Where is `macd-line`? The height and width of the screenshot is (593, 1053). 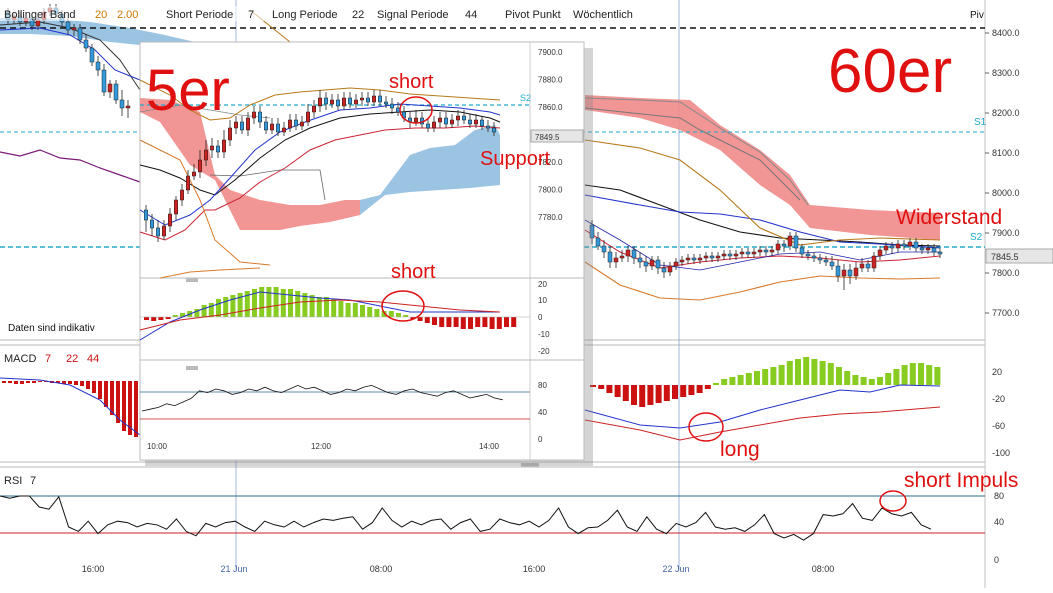 macd-line is located at coordinates (762, 406).